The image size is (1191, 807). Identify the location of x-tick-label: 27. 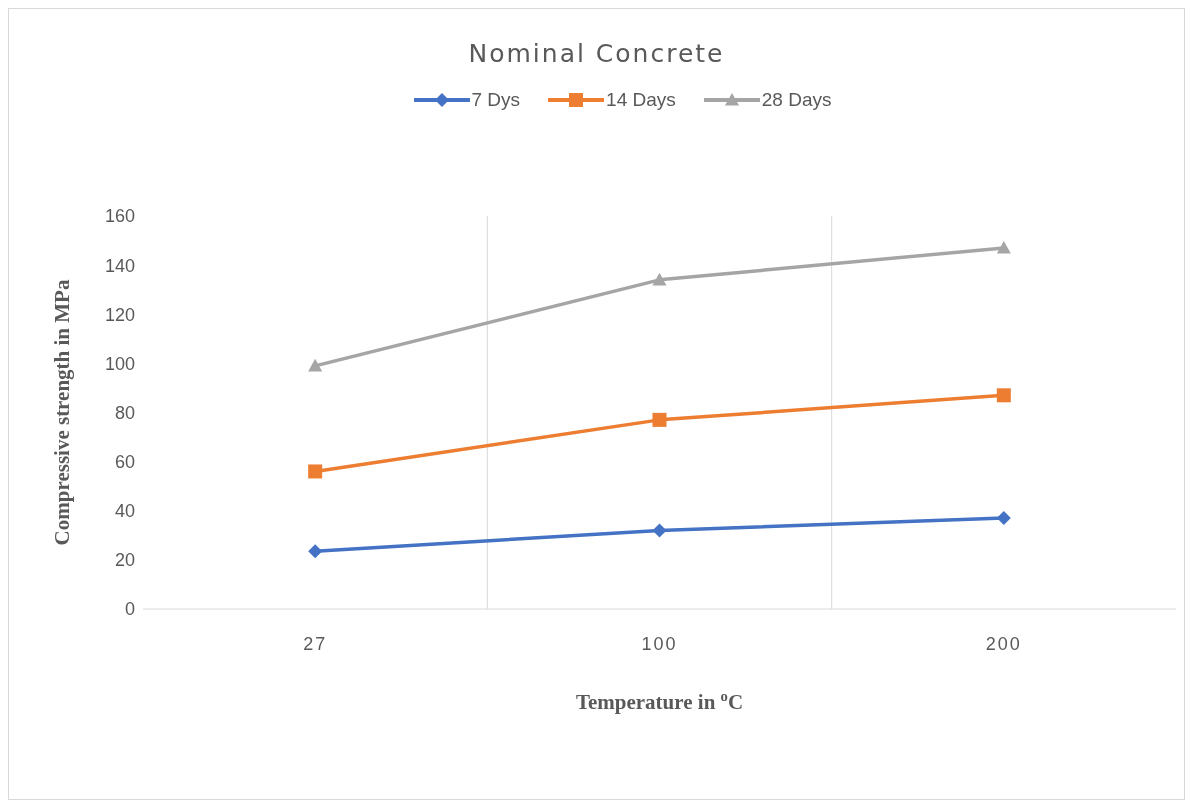
(315, 643).